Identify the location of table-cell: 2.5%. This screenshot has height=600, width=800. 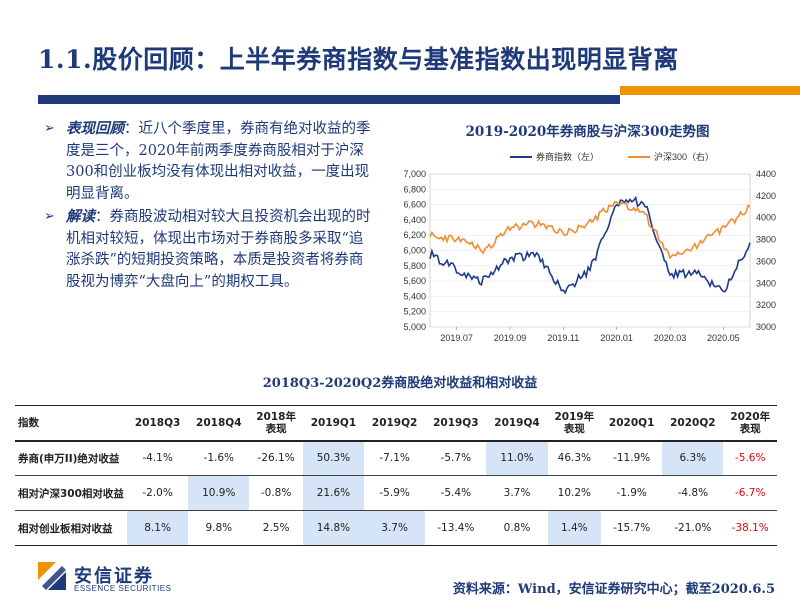
(276, 528).